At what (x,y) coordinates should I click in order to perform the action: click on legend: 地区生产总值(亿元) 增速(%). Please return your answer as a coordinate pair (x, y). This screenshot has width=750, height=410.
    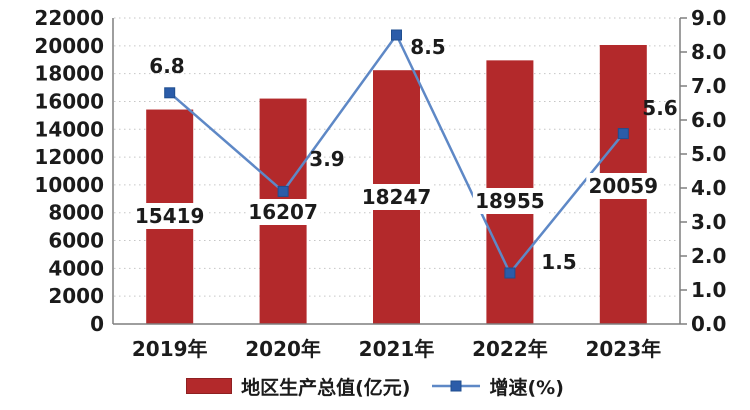
    Looking at the image, I should click on (375, 386).